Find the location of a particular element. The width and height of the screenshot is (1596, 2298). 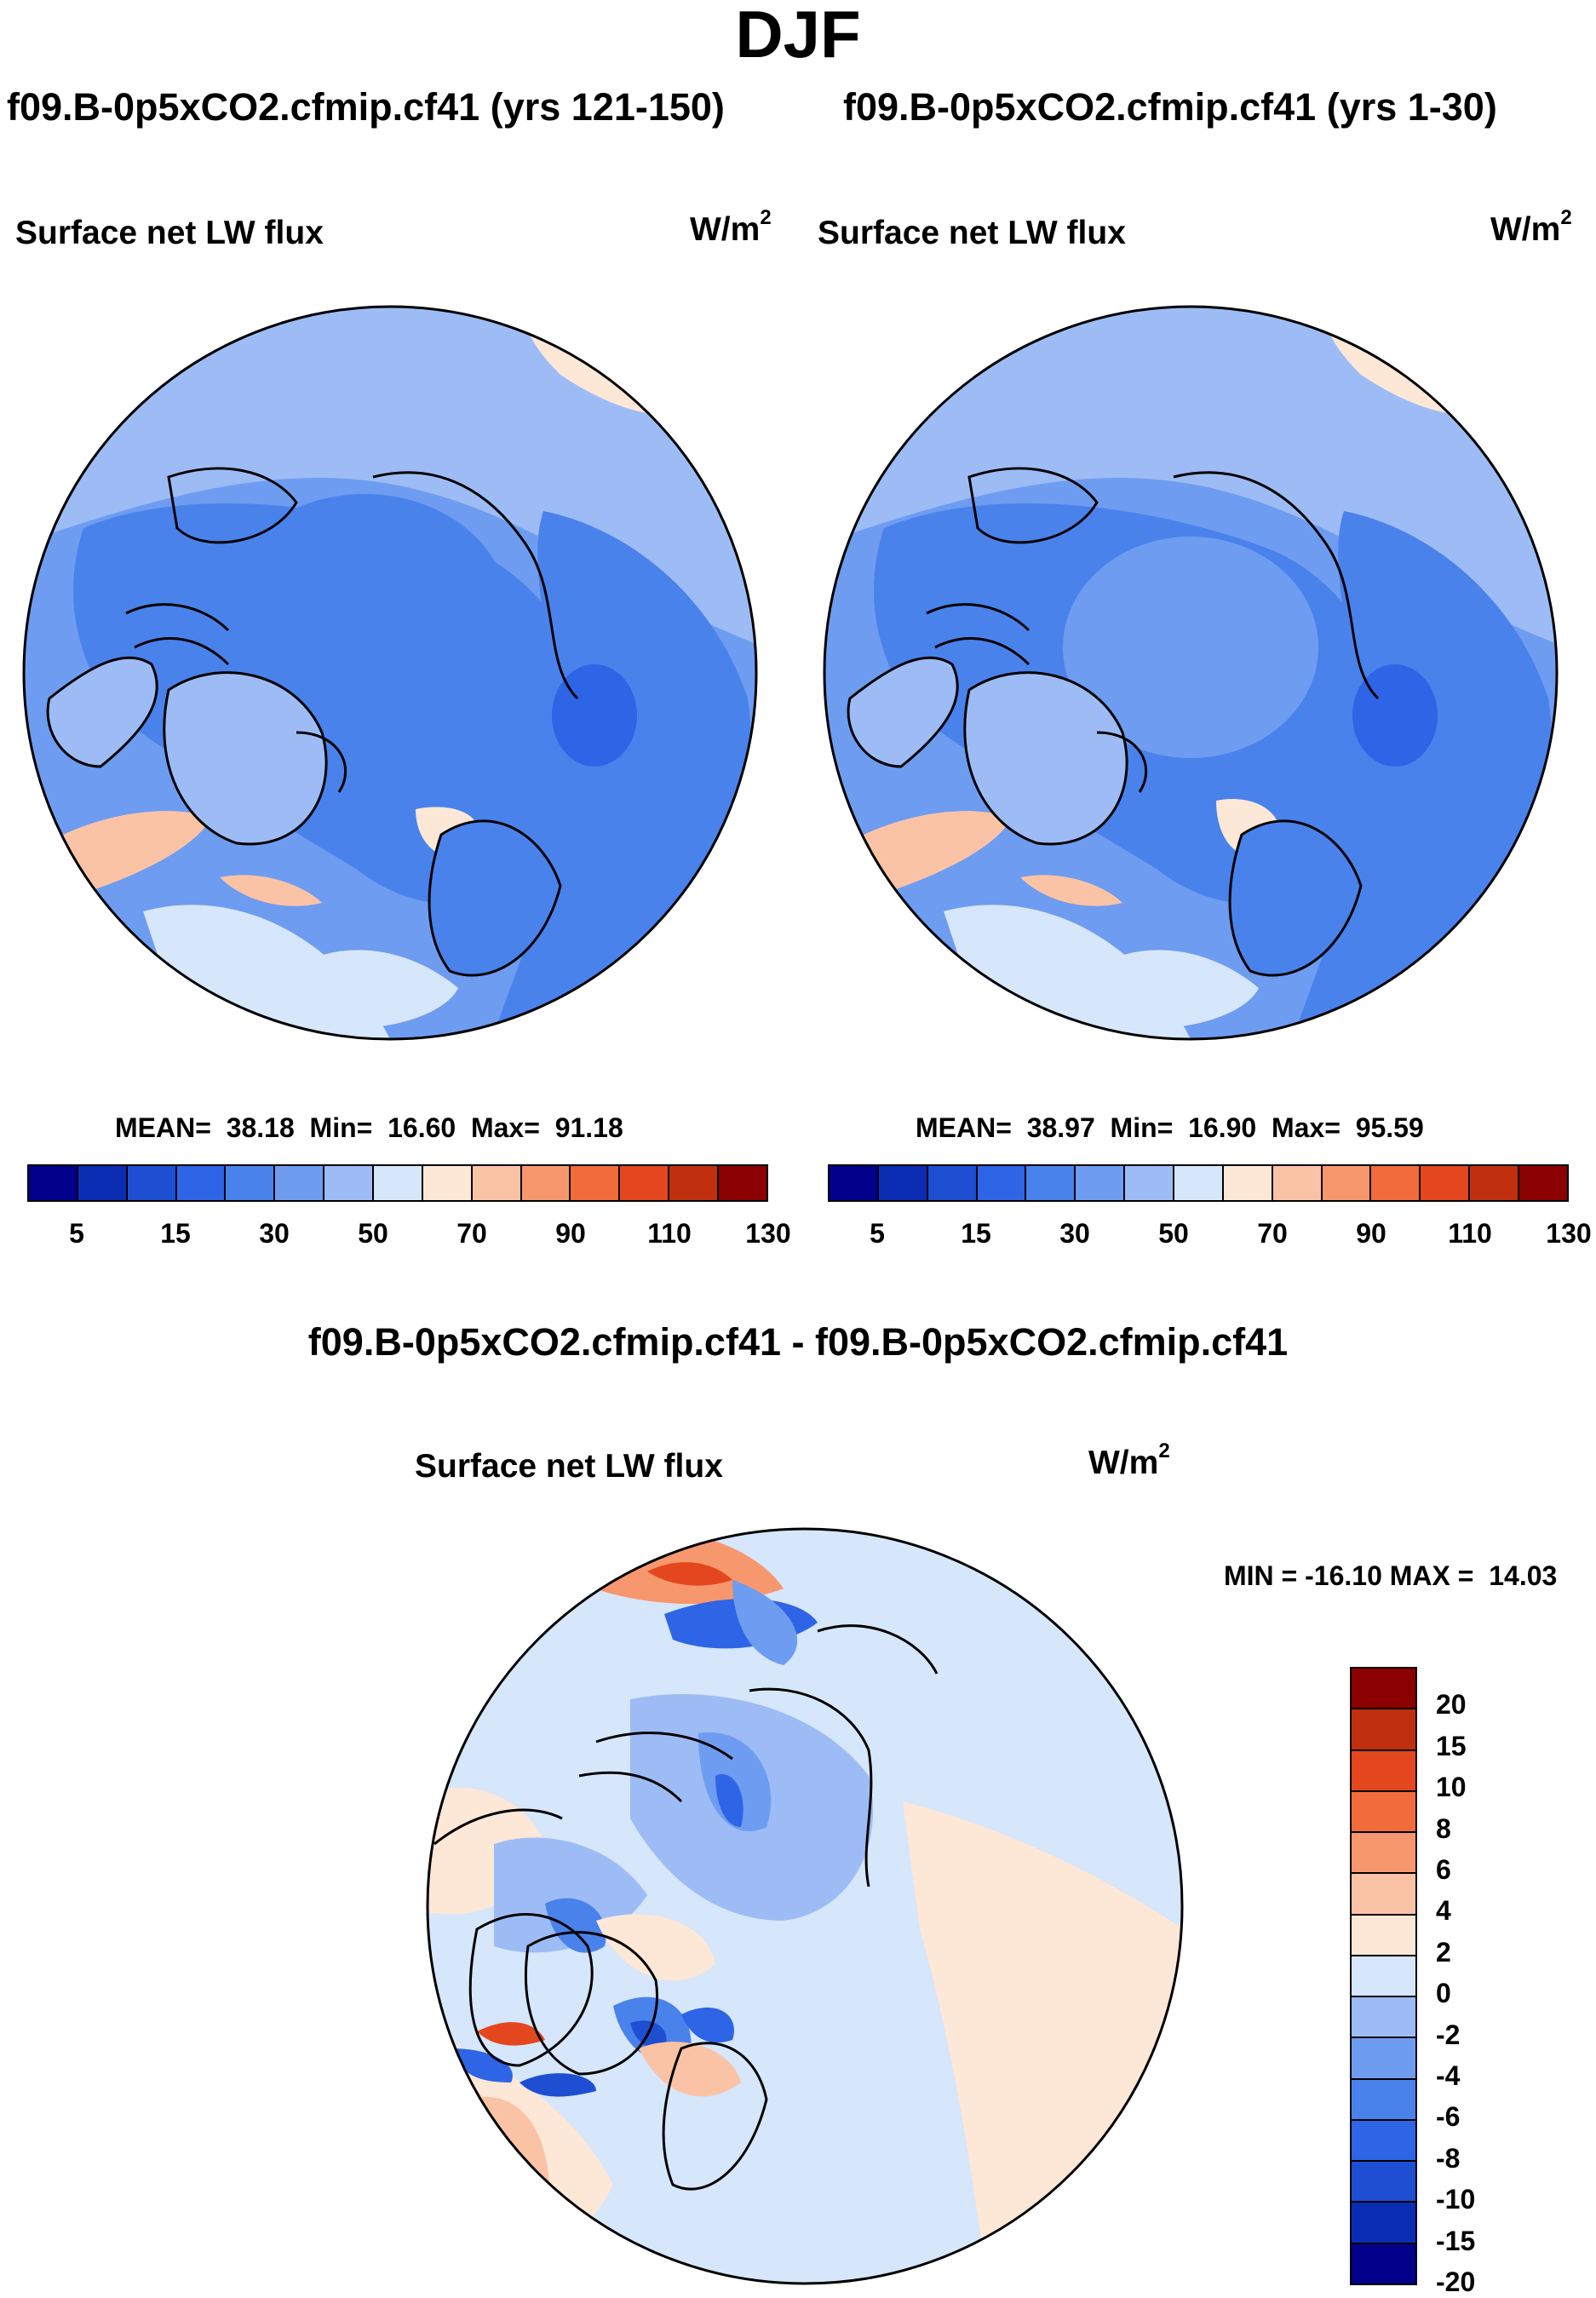

colorbar-tick-label: -15 is located at coordinates (1456, 2240).